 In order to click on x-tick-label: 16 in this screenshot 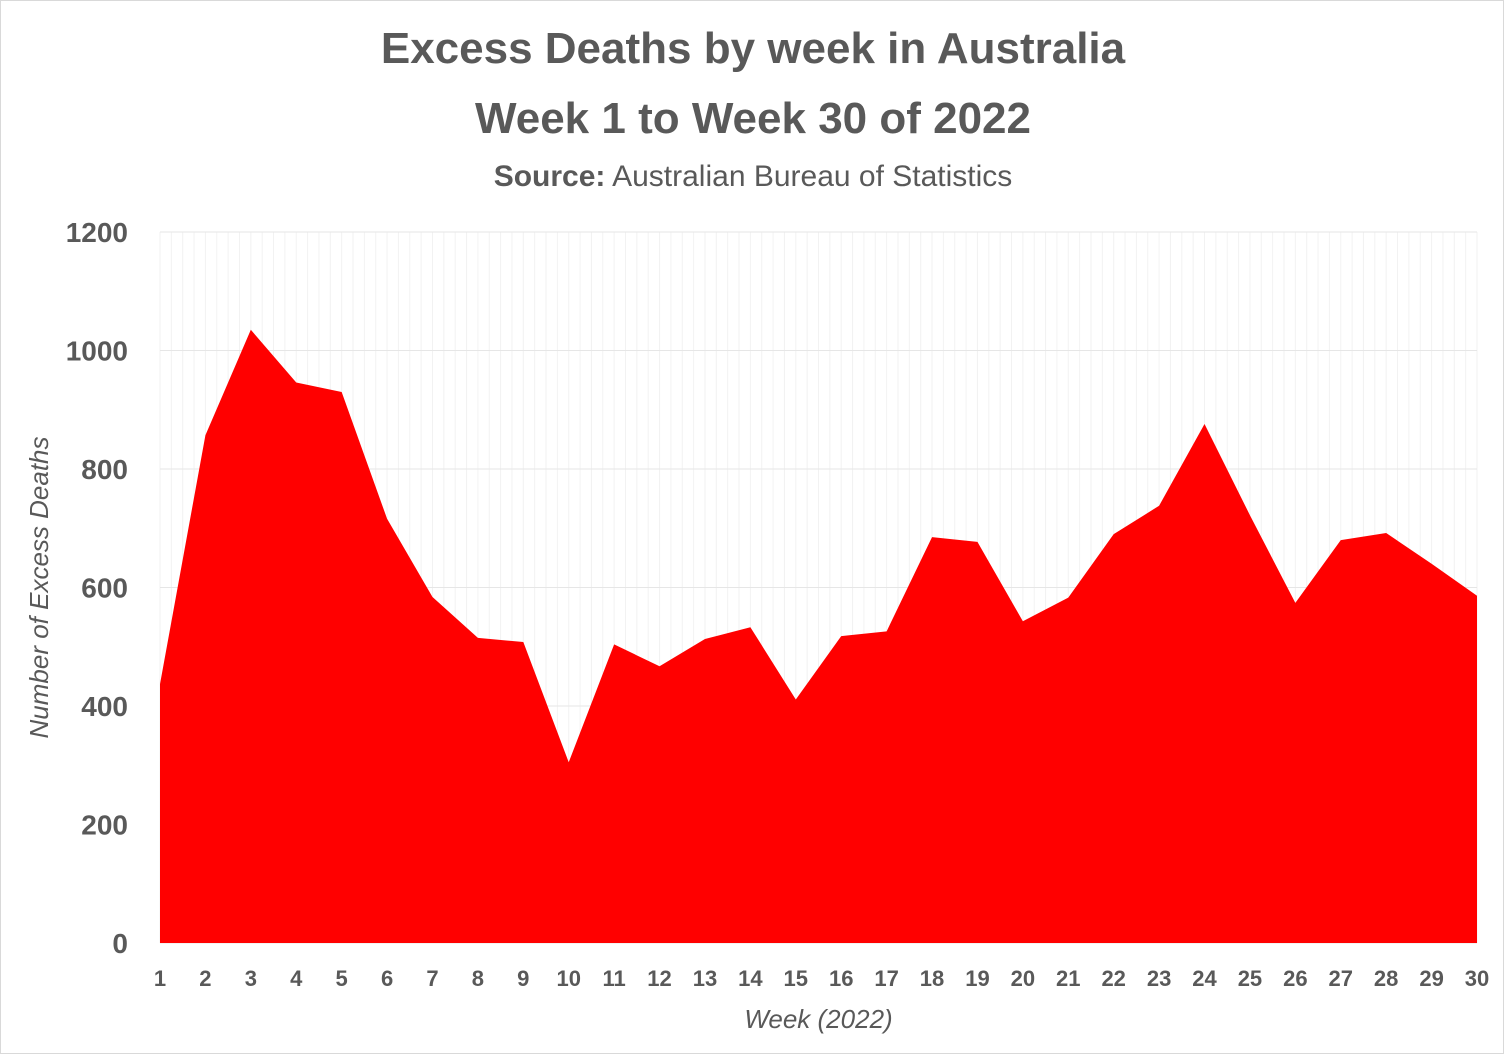, I will do `click(841, 978)`.